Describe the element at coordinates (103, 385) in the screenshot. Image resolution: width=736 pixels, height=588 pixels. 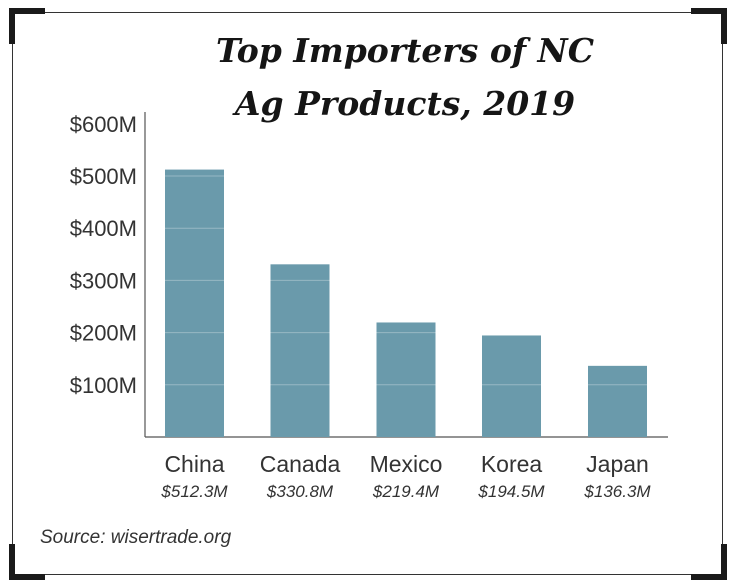
I see `y-tick-label: $100M` at that location.